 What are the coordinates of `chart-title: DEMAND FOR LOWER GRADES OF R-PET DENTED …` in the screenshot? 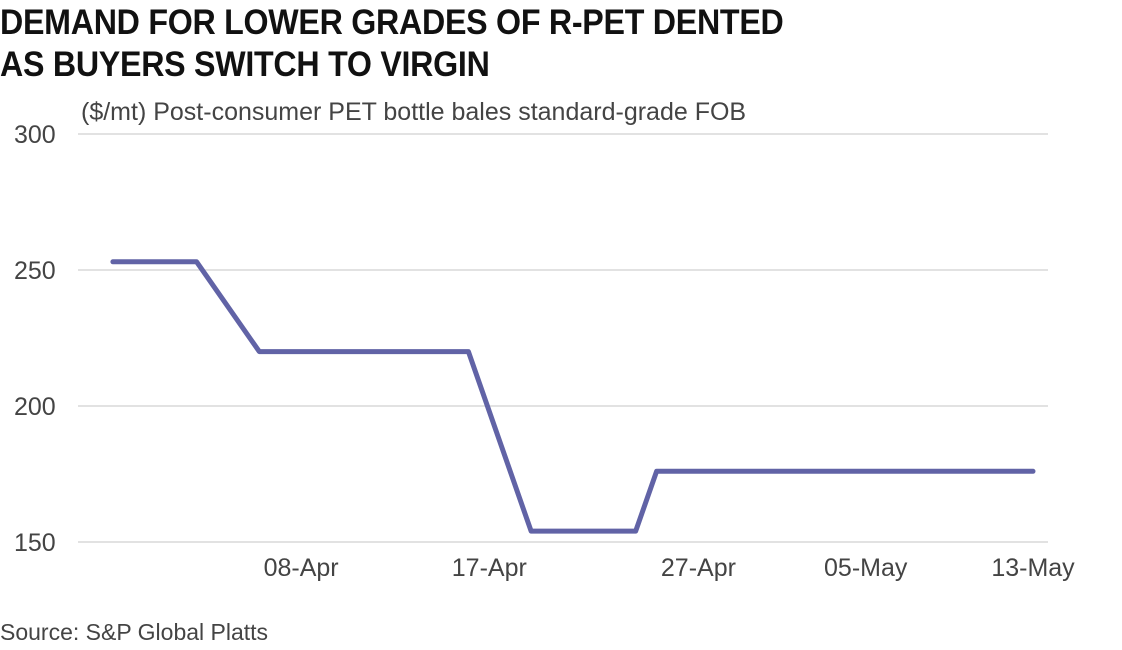 It's located at (392, 43).